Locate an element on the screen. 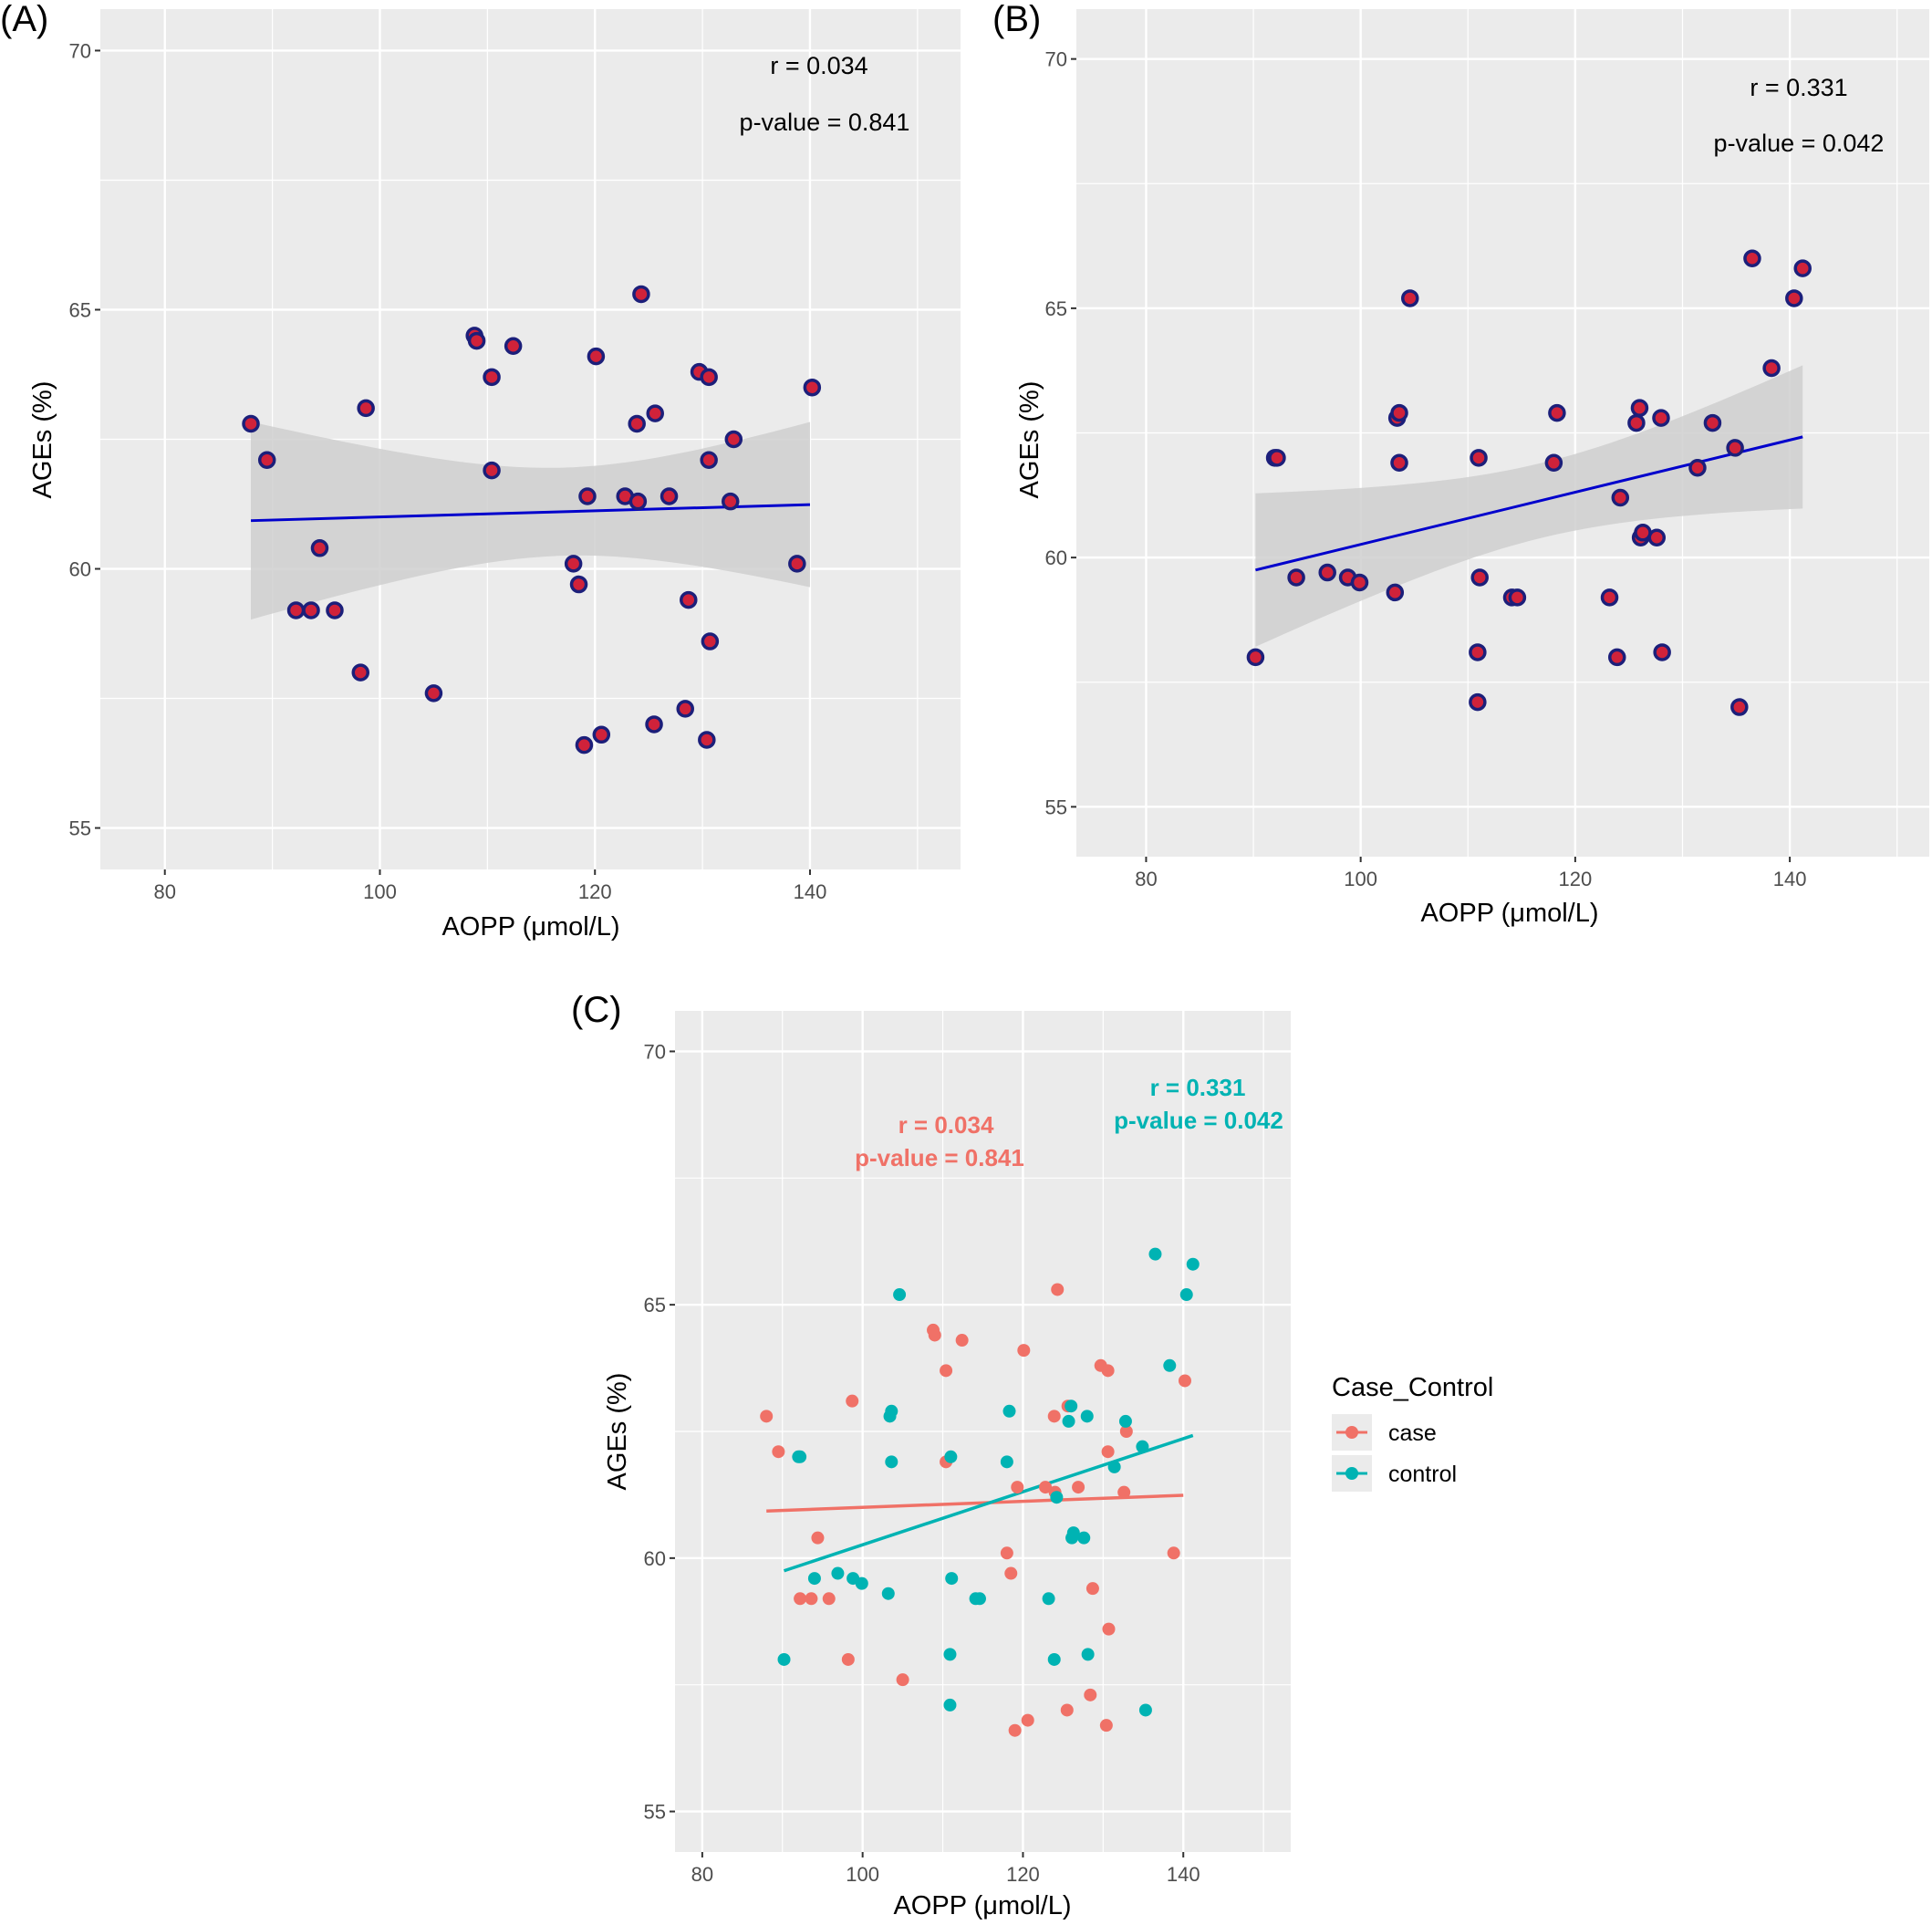  panel-c-trend-lines is located at coordinates (980, 1503).